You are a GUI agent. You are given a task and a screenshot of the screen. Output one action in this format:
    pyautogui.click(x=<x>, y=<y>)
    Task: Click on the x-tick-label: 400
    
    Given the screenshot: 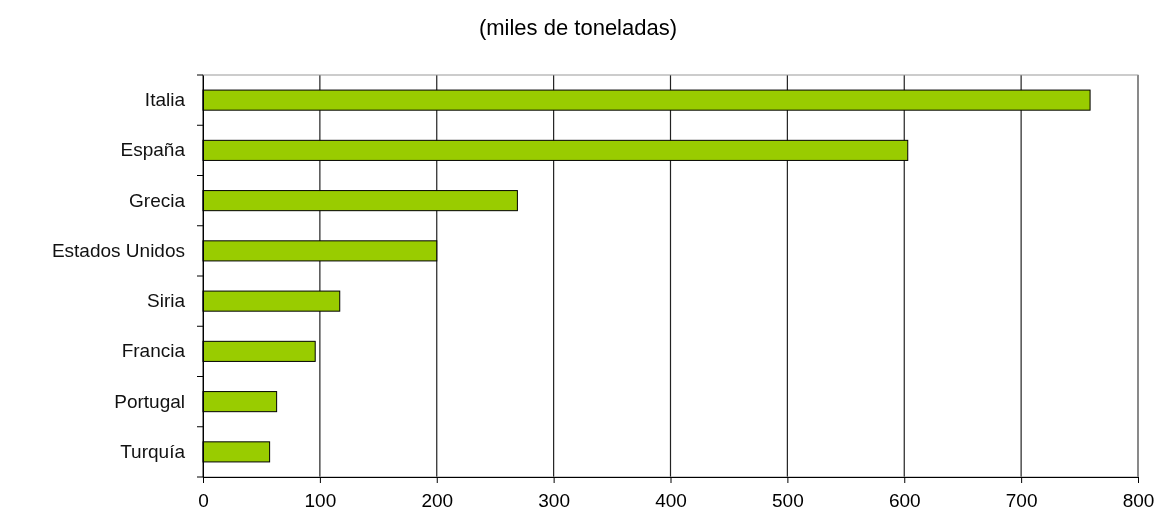 What is the action you would take?
    pyautogui.click(x=671, y=500)
    